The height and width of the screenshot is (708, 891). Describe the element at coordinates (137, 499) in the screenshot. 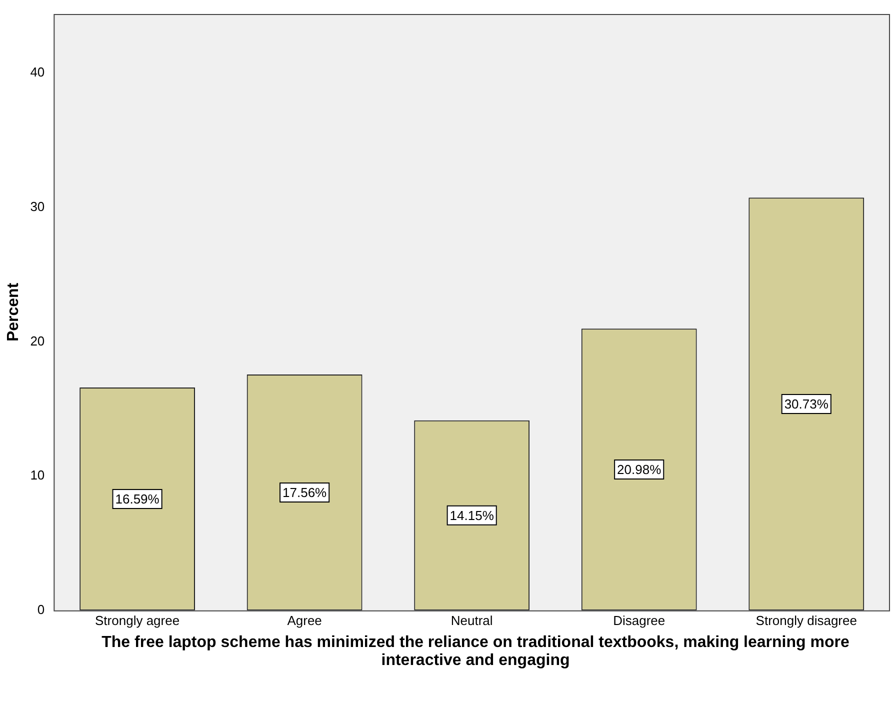

I see `data-label: 16.59%` at that location.